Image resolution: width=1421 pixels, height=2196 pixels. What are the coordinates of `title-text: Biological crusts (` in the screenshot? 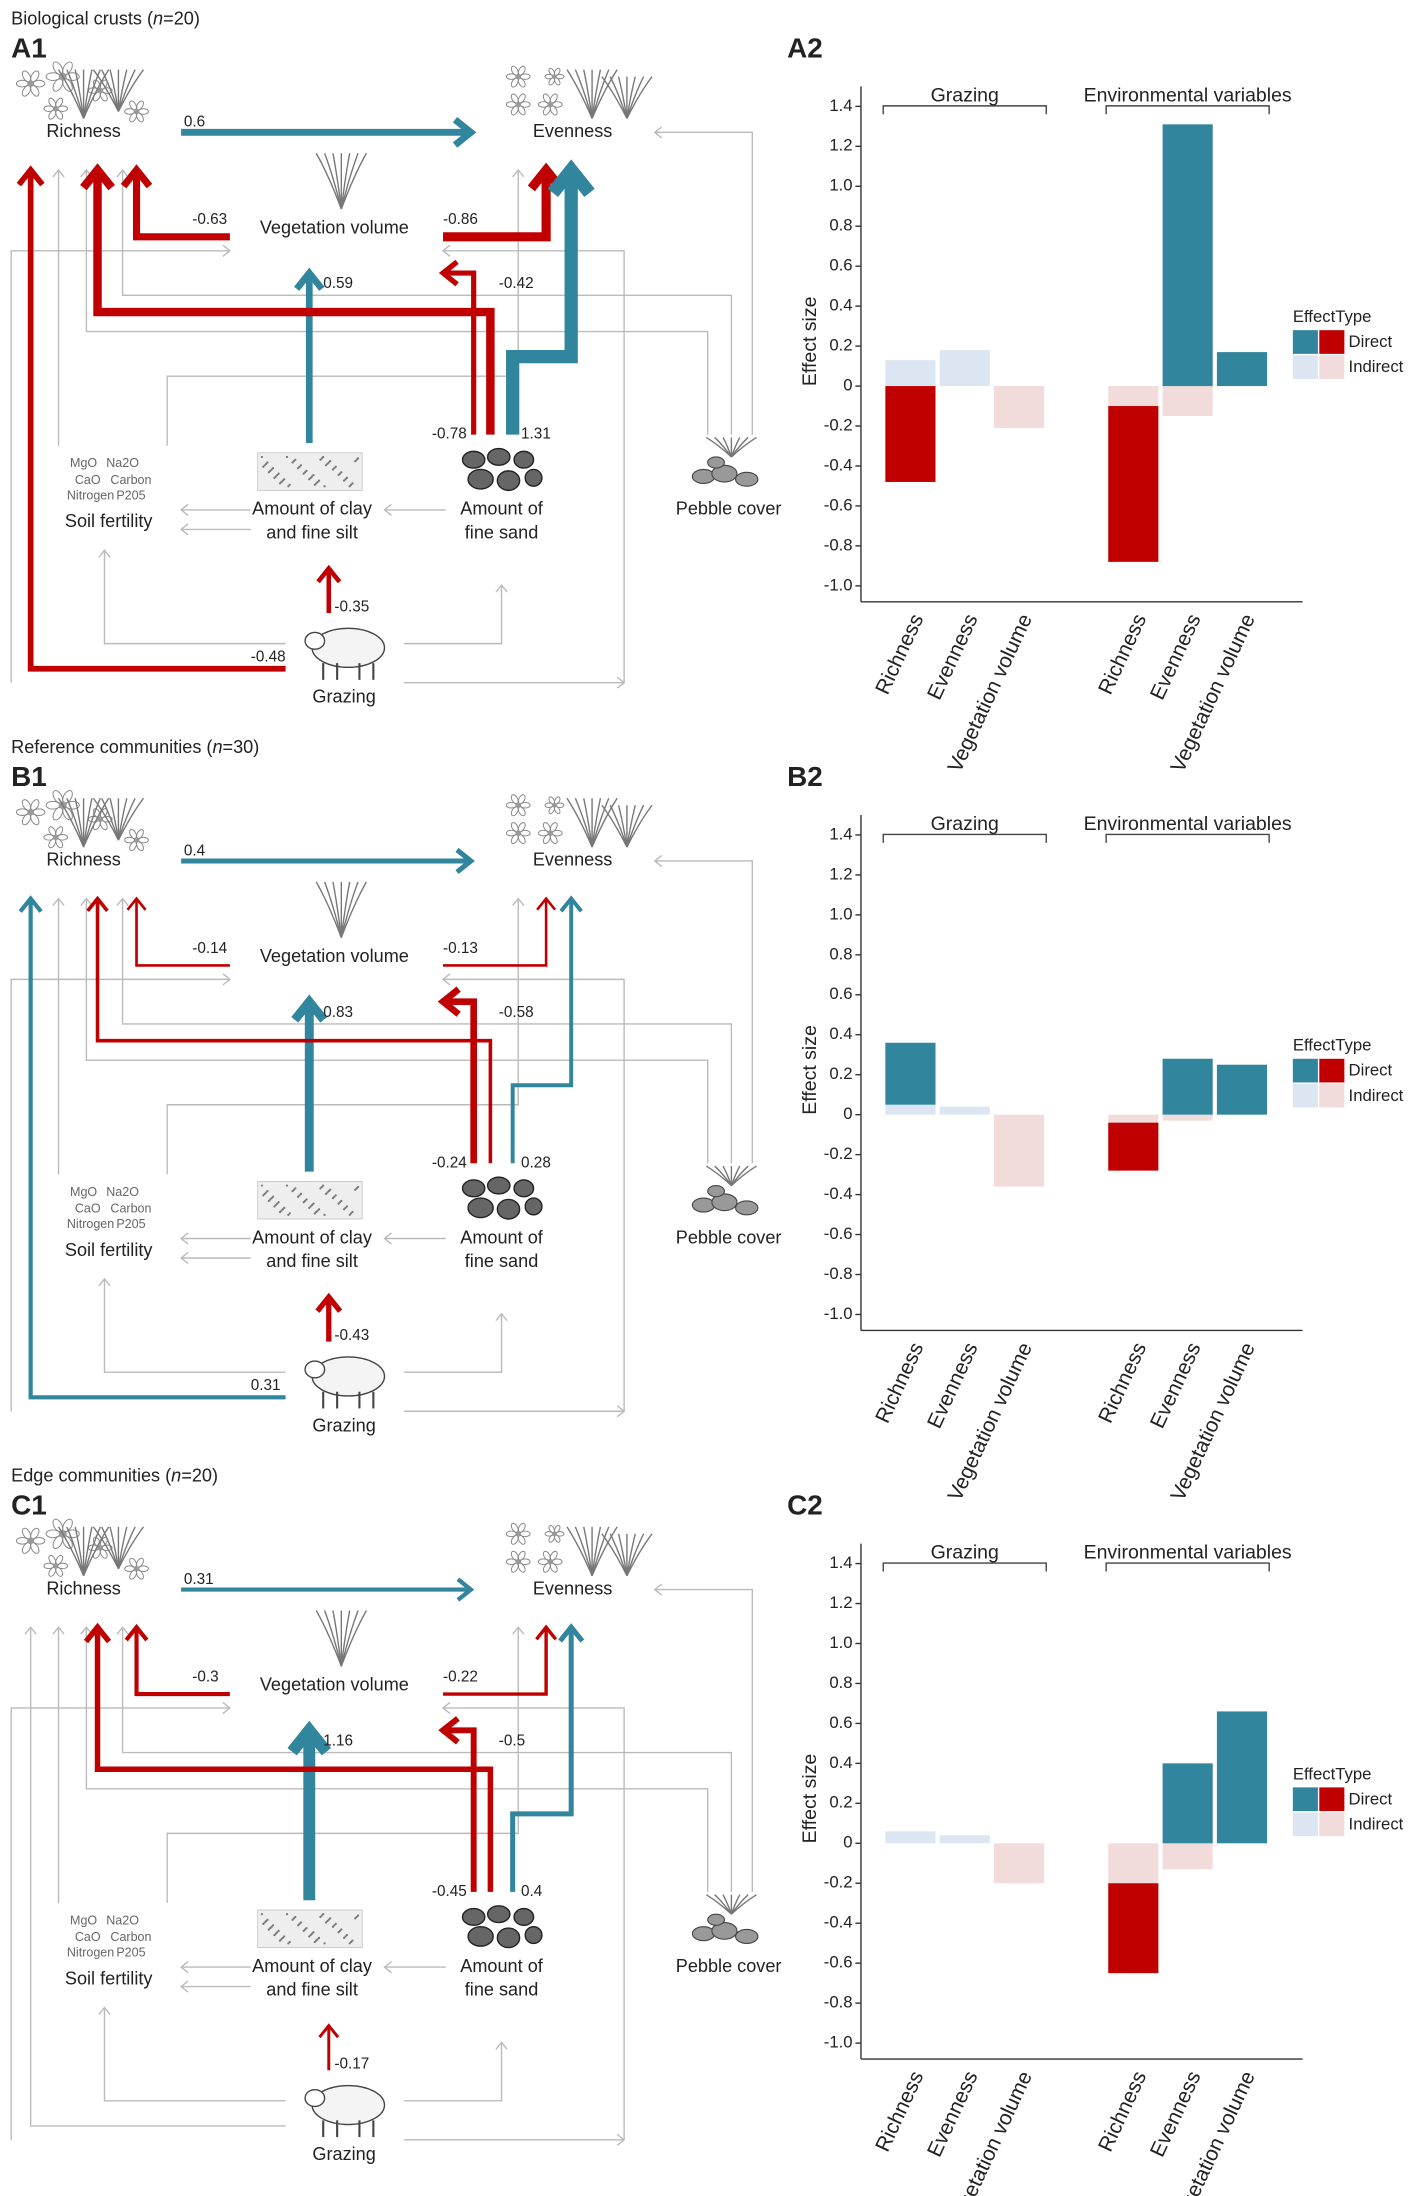 It's located at (82, 18).